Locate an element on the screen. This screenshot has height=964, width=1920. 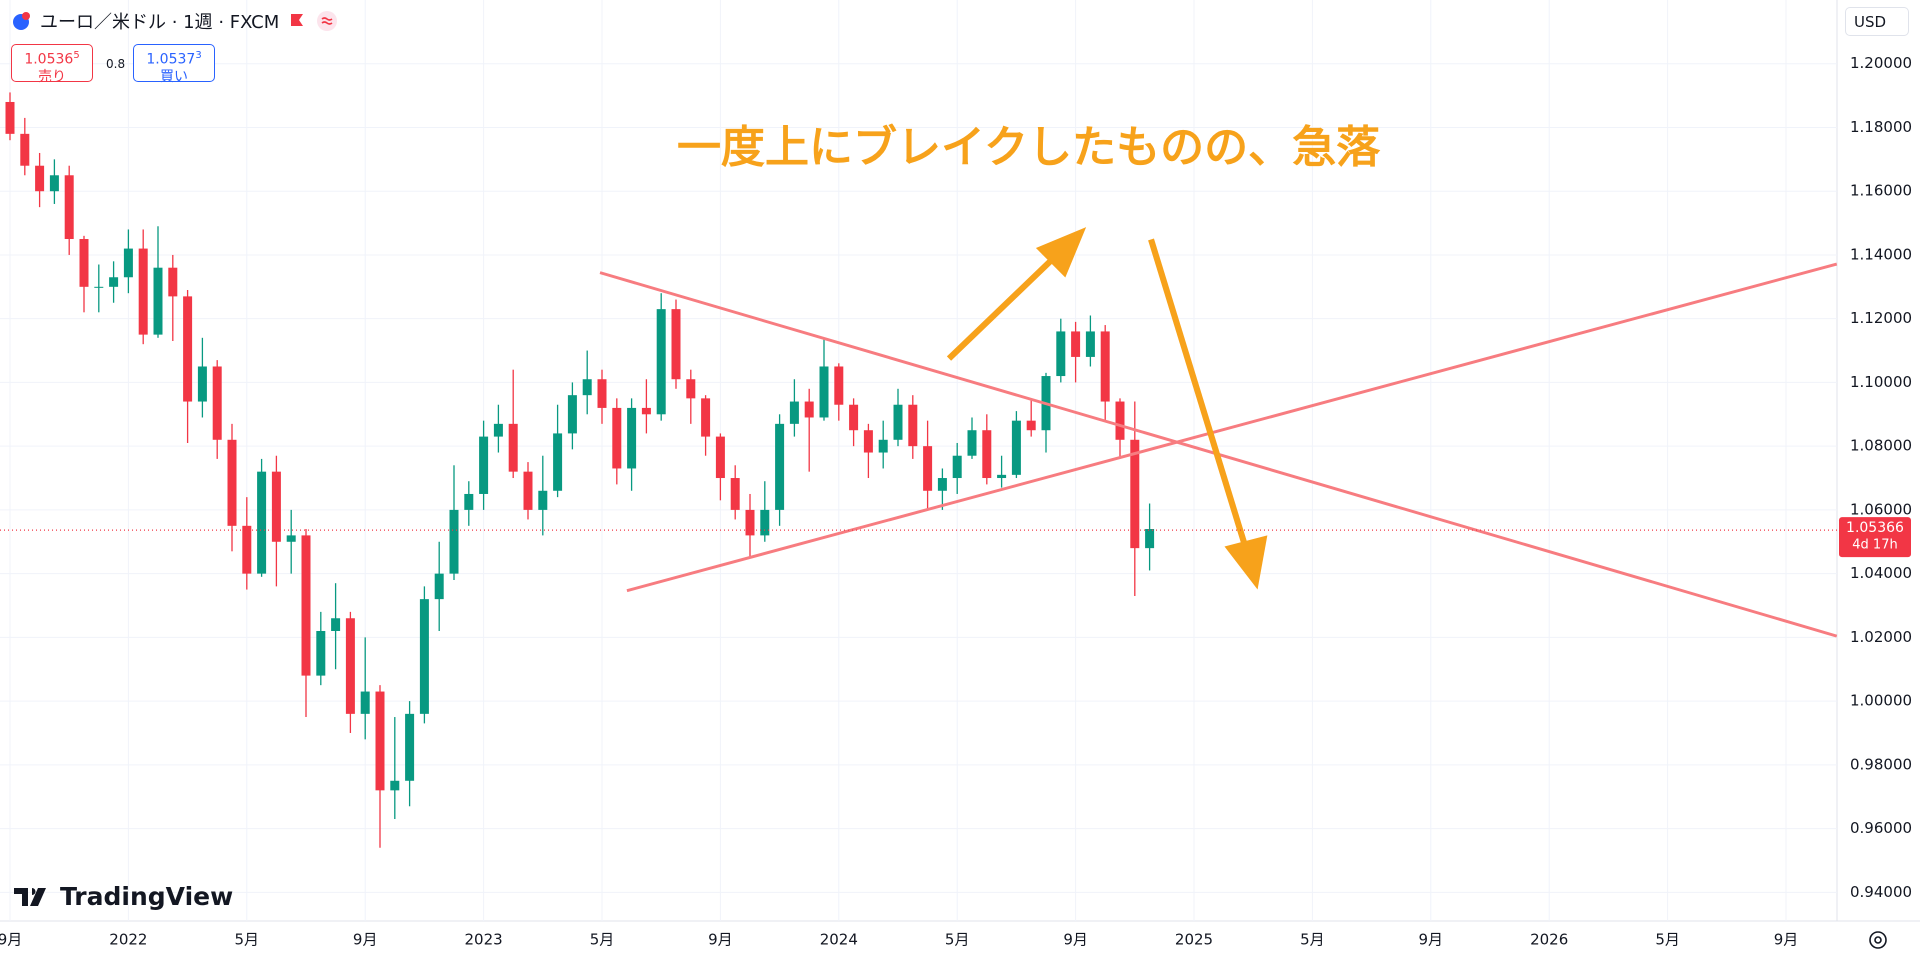
sell-price: 1.05365 is located at coordinates (52, 58).